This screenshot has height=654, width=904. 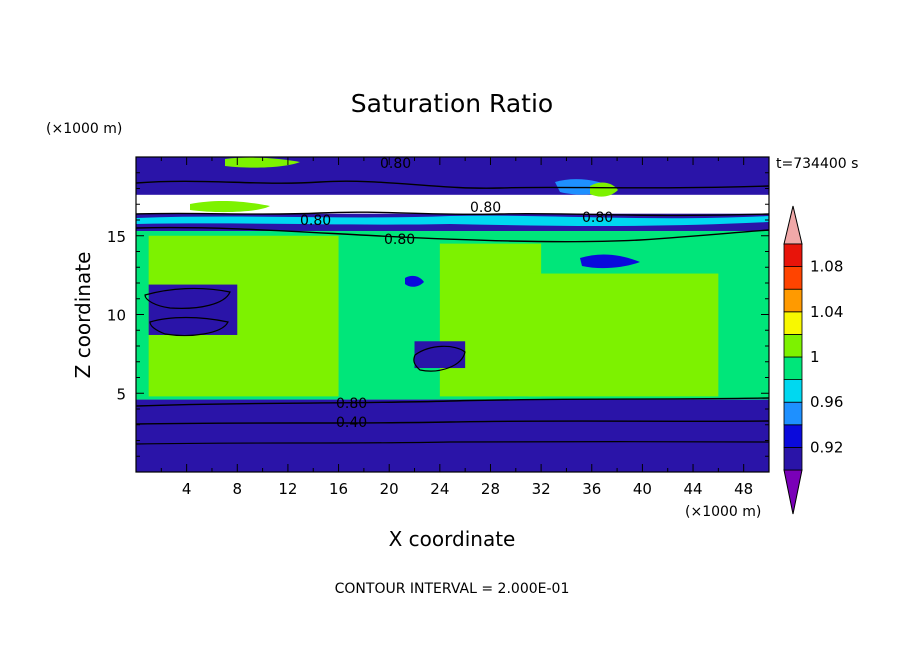 I want to click on x-tick-label: 20, so click(x=389, y=489).